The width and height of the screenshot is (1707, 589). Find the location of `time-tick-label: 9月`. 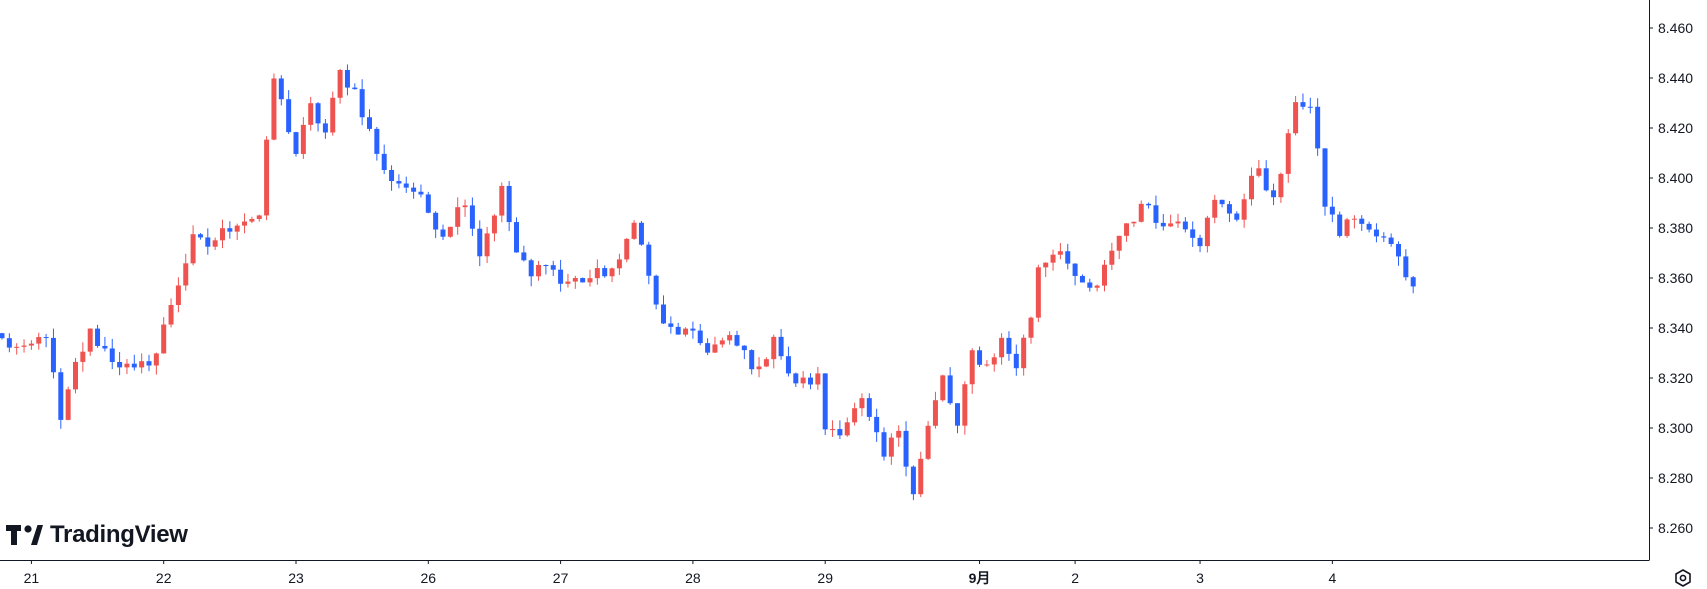

time-tick-label: 9月 is located at coordinates (980, 578).